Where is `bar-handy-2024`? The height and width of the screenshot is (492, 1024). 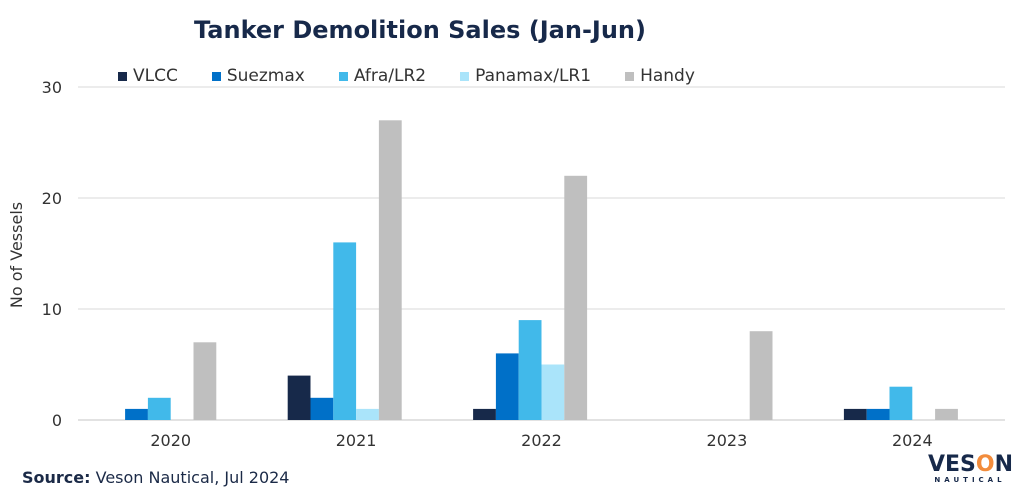
bar-handy-2024 is located at coordinates (946, 414).